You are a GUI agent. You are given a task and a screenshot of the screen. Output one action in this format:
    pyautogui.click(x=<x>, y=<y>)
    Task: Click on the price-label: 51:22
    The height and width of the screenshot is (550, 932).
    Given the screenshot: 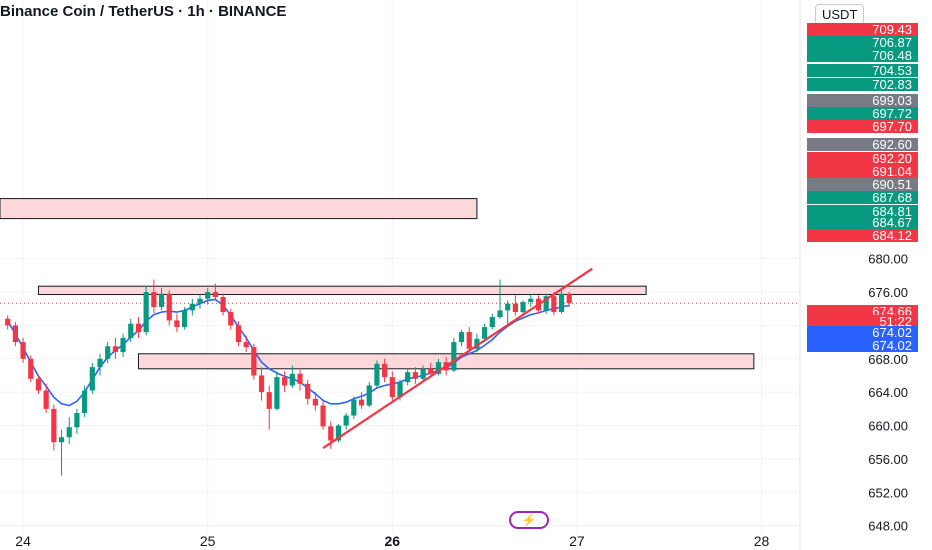 What is the action you would take?
    pyautogui.click(x=862, y=321)
    